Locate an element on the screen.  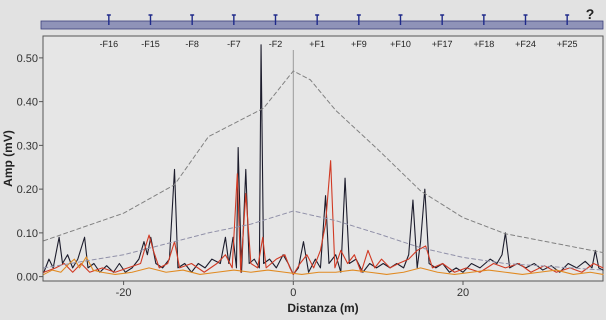
annotation: +F1 is located at coordinates (317, 44).